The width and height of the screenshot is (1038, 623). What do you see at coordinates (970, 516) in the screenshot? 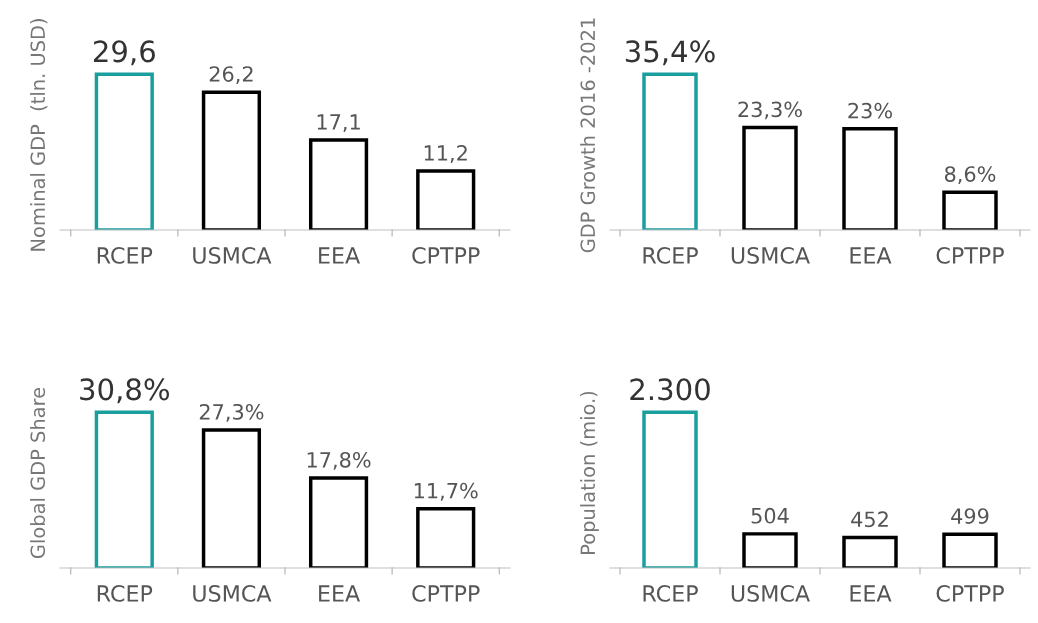
I see `data-label: 499` at bounding box center [970, 516].